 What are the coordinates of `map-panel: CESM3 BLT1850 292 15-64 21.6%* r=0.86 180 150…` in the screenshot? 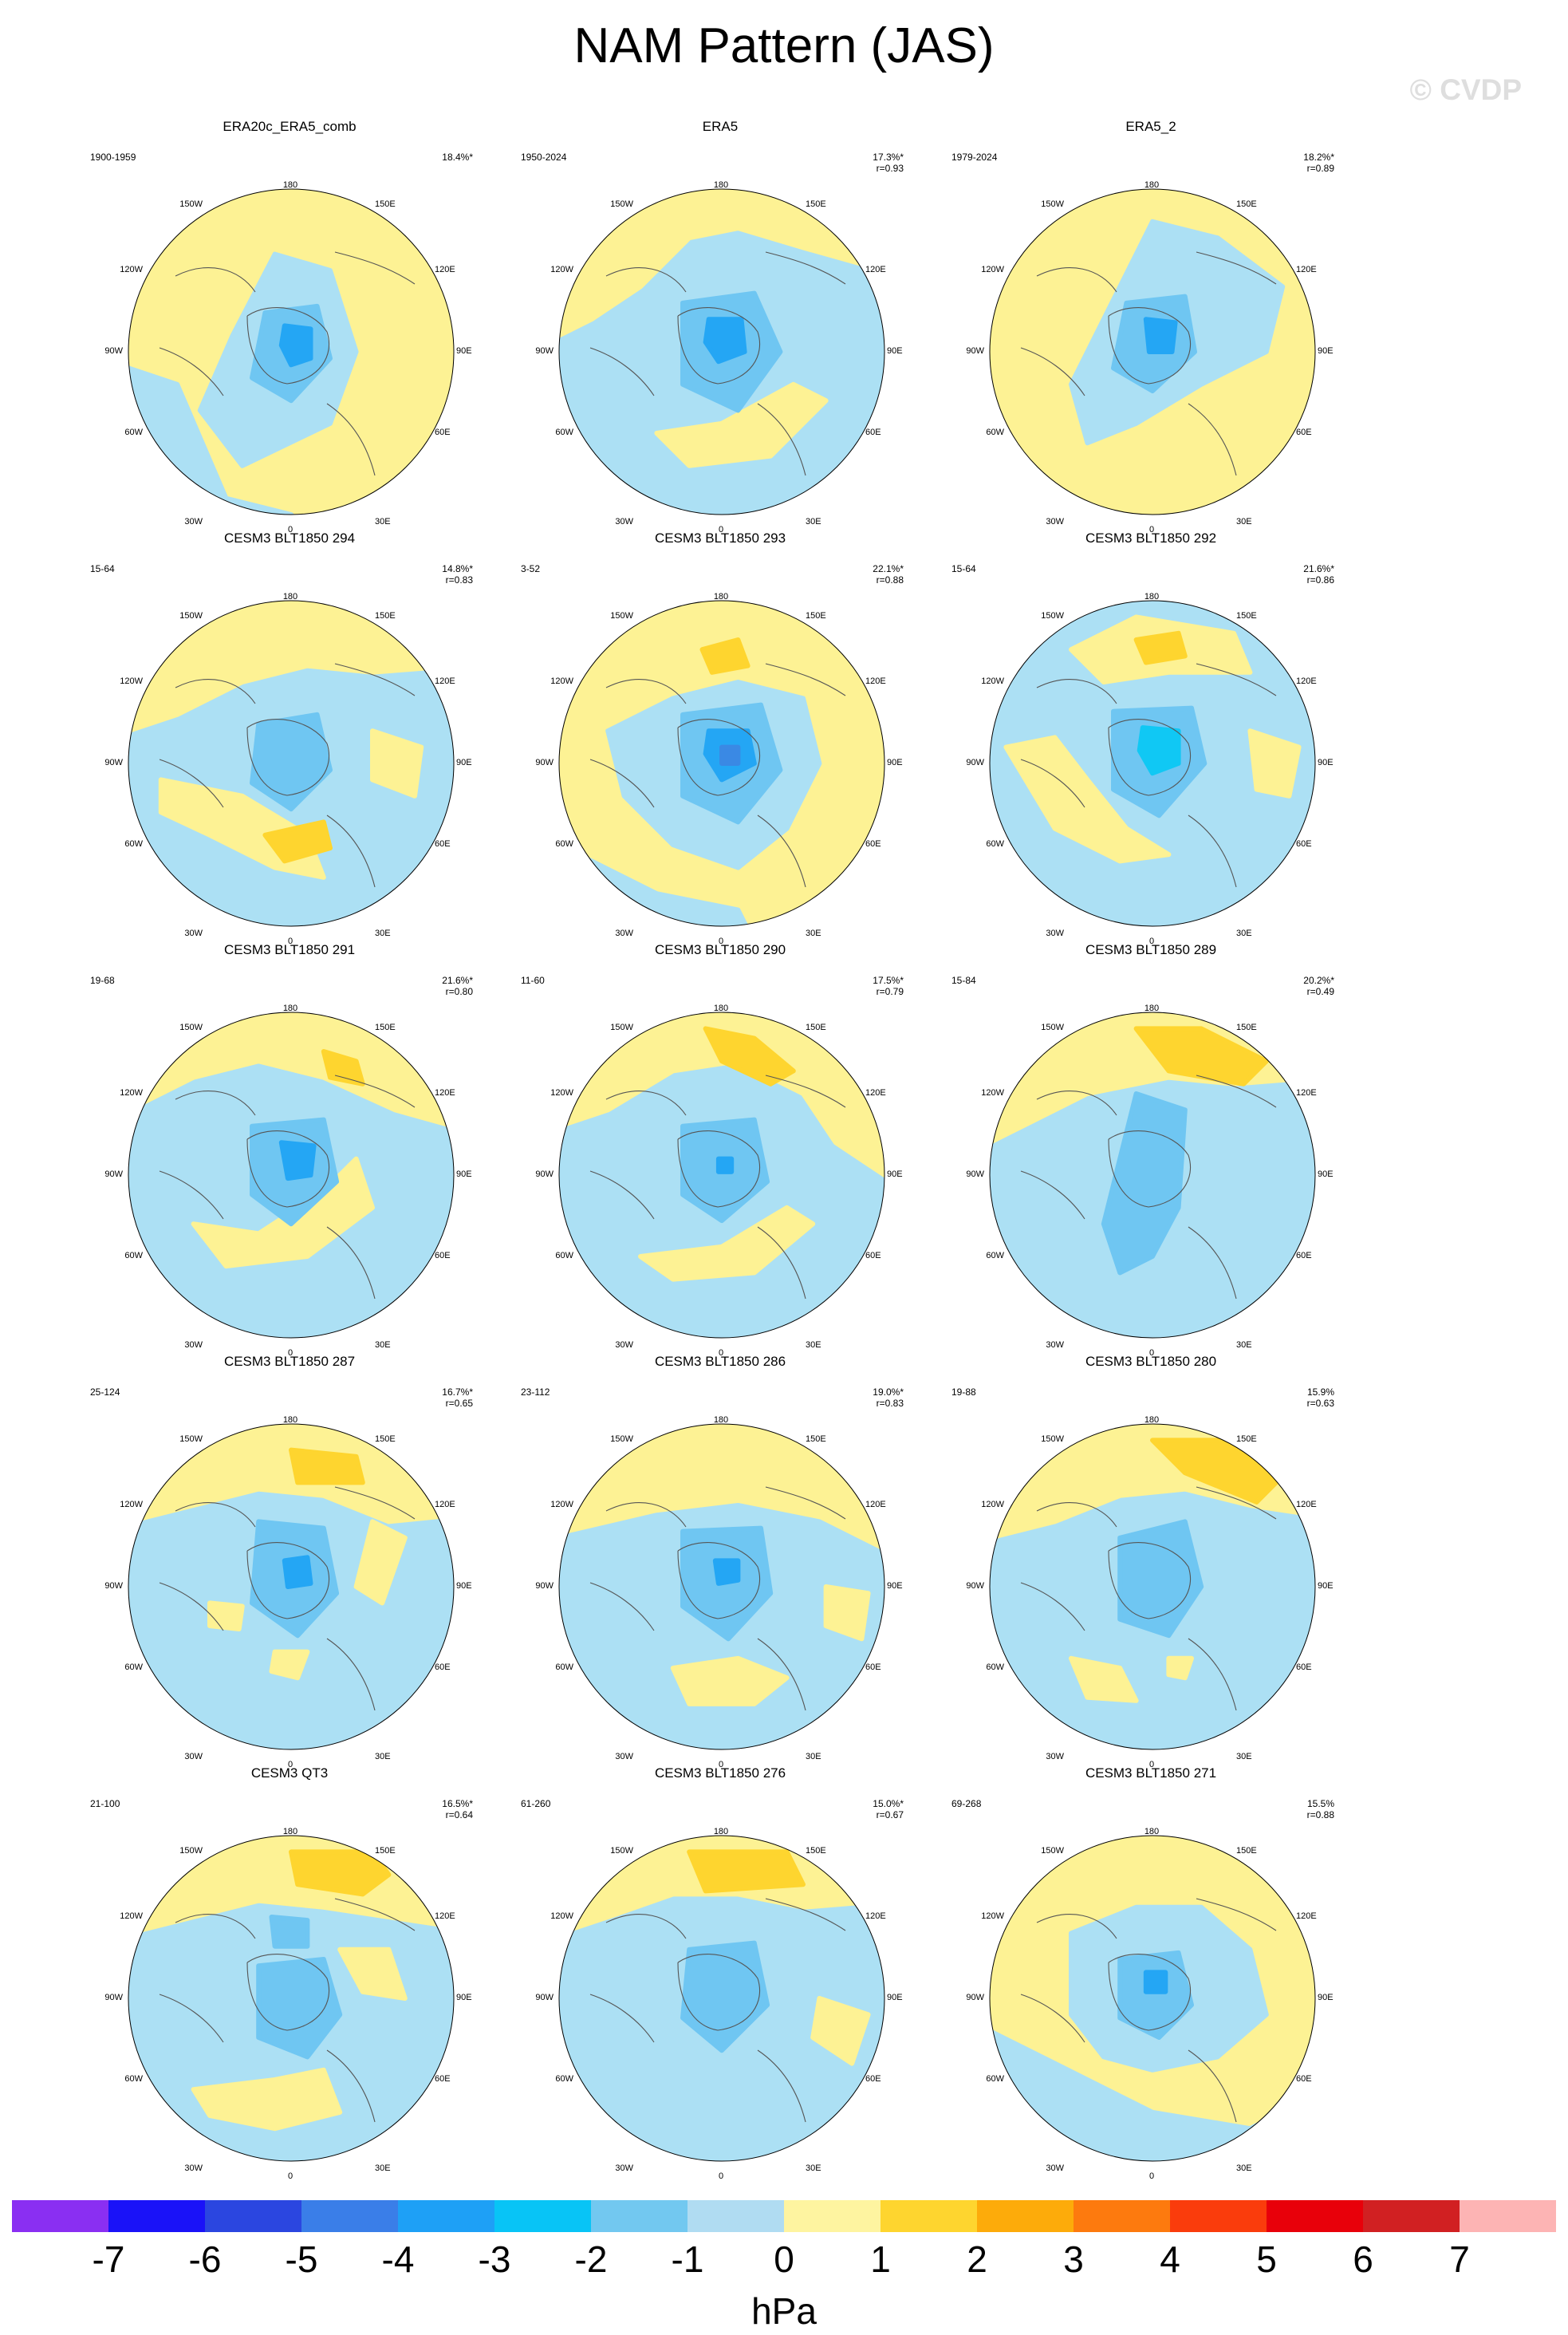 It's located at (1151, 738).